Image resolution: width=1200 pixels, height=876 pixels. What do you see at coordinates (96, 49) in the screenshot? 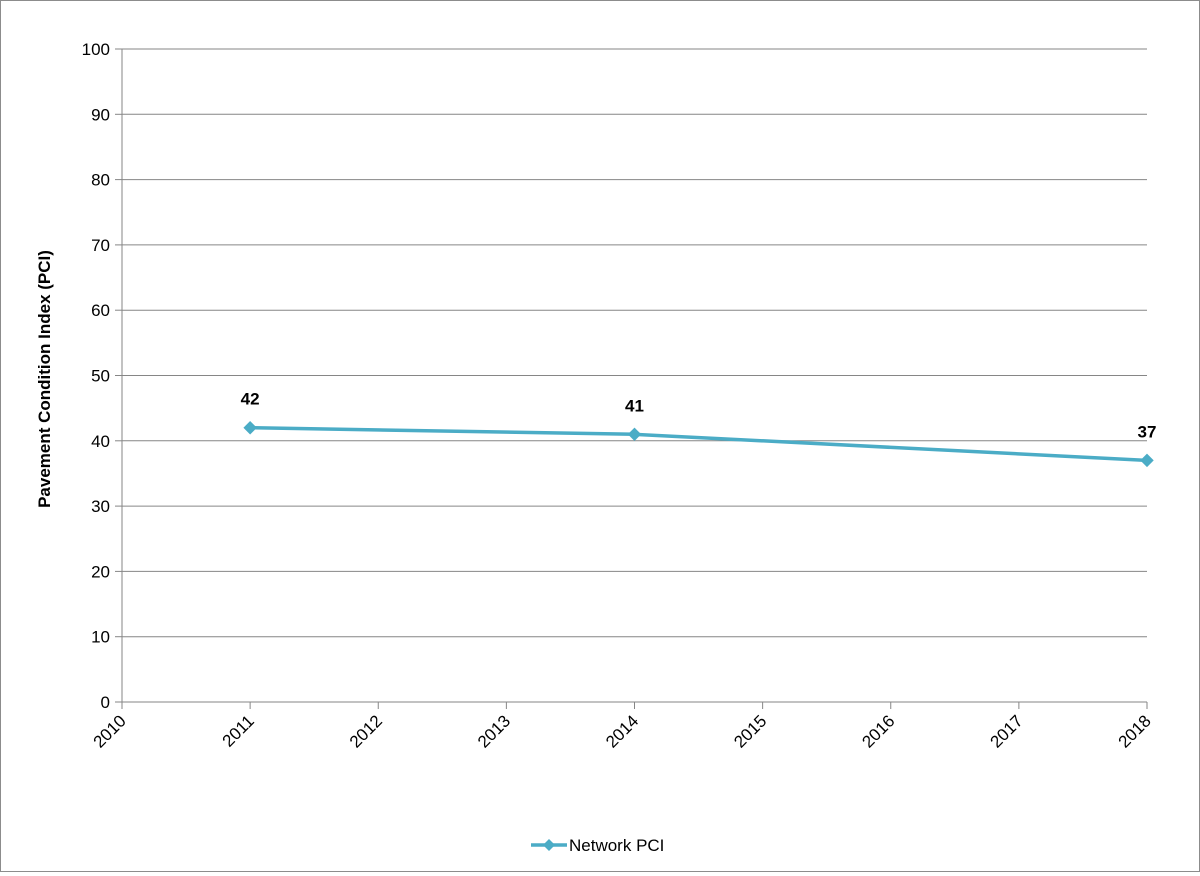
I see `y-tick-label: 100` at bounding box center [96, 49].